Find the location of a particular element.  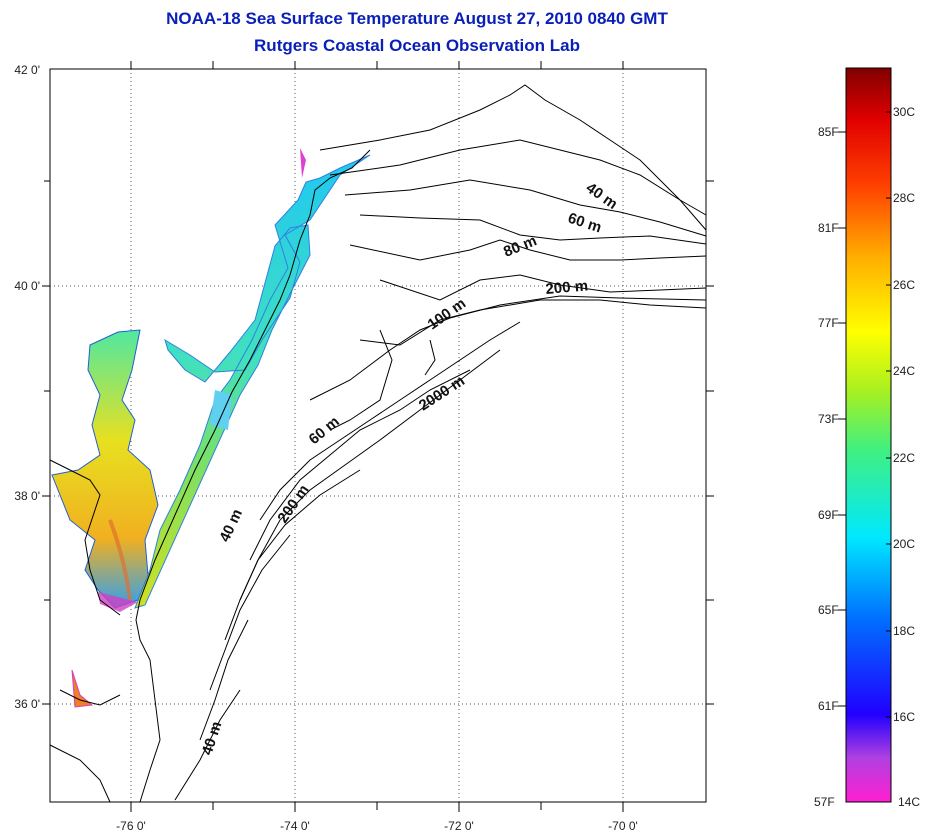

lon-label: -72 0' is located at coordinates (459, 825).